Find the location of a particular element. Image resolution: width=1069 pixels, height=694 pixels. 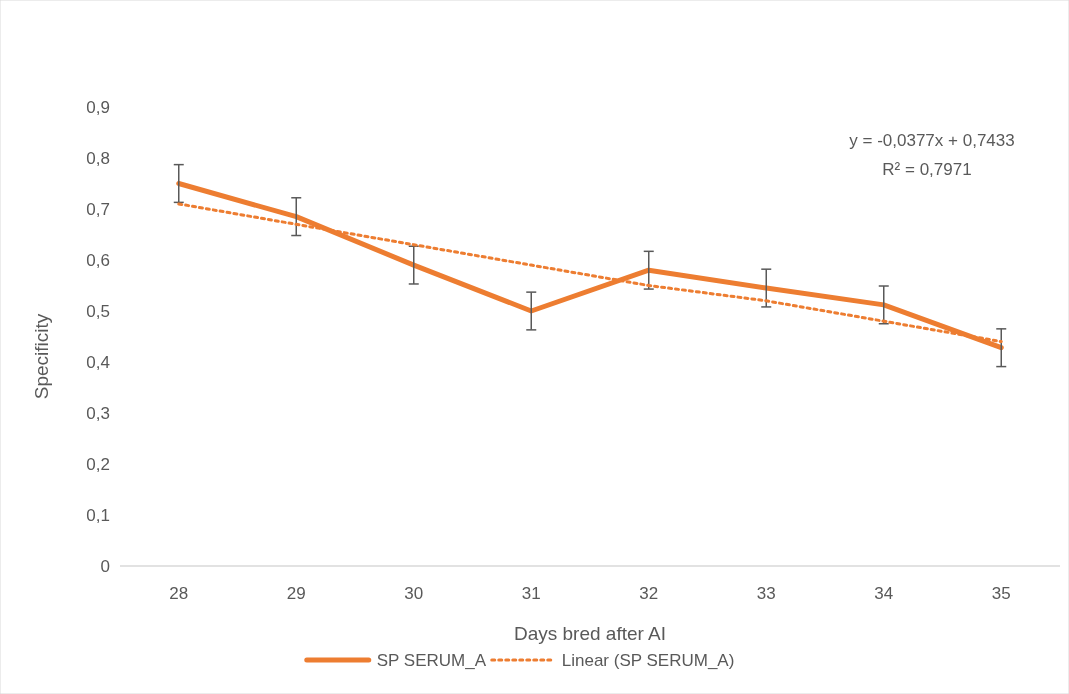

x-tick-label: 33 is located at coordinates (766, 593).